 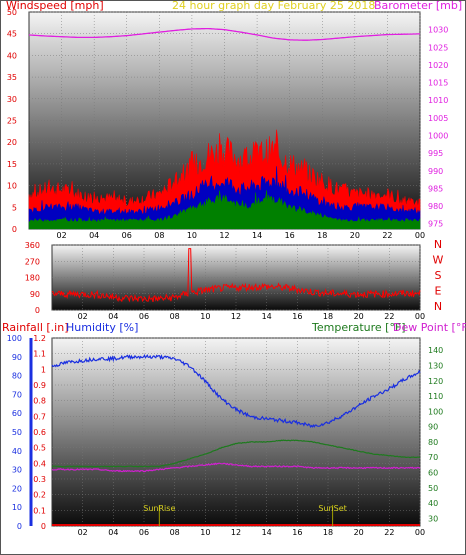 I want to click on direction-tick-label: 90, so click(x=35, y=294).